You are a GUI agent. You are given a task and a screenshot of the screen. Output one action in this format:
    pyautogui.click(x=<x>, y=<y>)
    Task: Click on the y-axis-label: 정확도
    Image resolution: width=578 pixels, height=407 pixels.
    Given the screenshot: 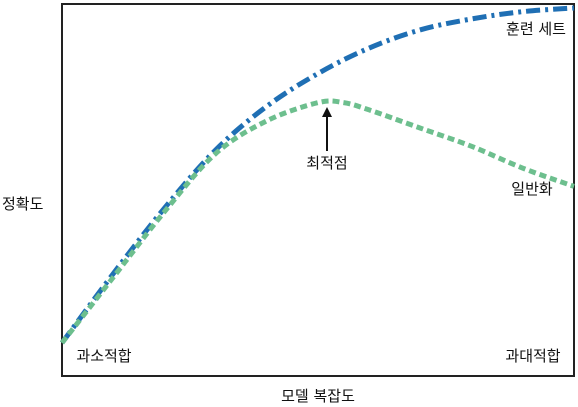 What is the action you would take?
    pyautogui.click(x=23, y=204)
    